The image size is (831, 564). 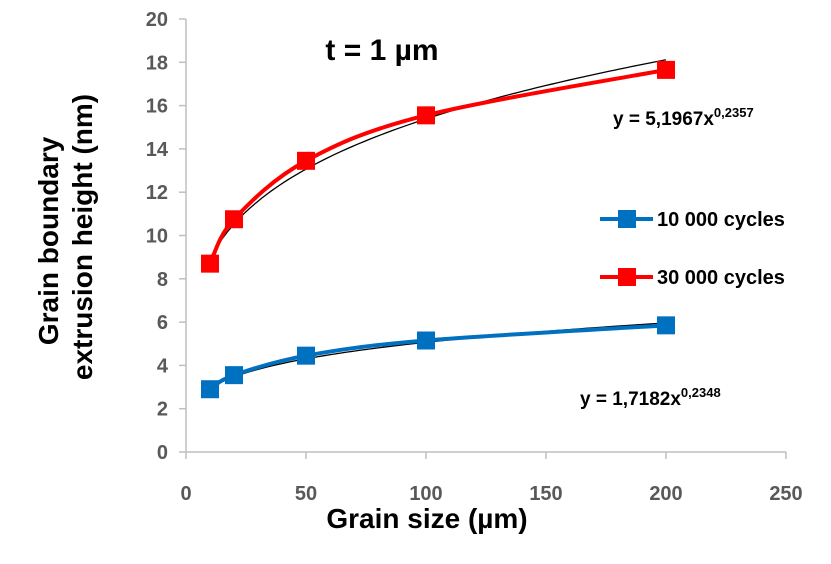 I want to click on y-axis-title-line-1: Grain boundary, so click(x=48, y=240).